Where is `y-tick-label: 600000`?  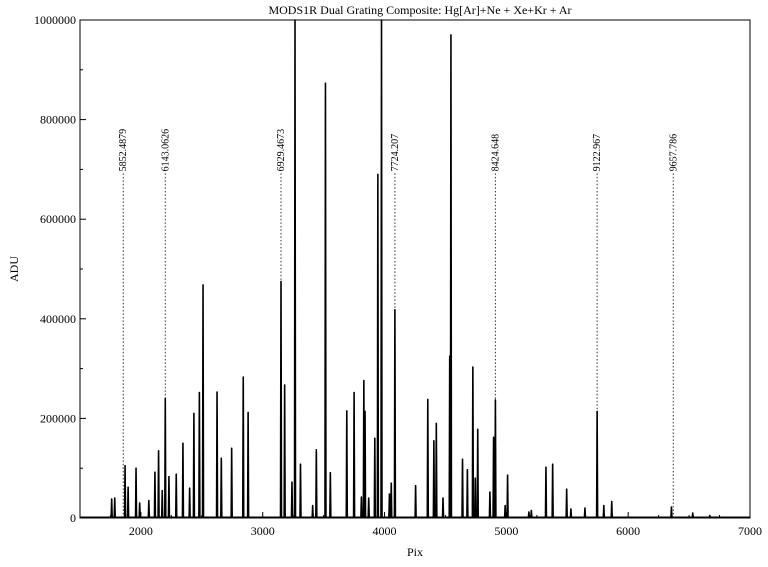 y-tick-label: 600000 is located at coordinates (58, 219).